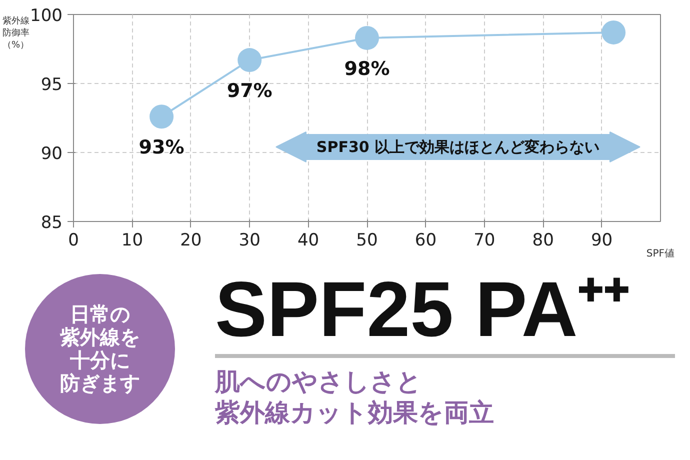  Describe the element at coordinates (660, 254) in the screenshot. I see `x-axis-title: SPF値` at that location.